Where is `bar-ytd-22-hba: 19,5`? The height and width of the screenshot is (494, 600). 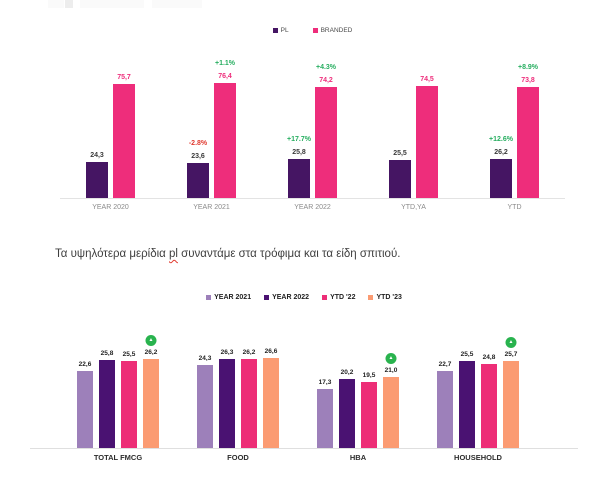
bar-ytd-22-hba: 19,5 is located at coordinates (369, 410).